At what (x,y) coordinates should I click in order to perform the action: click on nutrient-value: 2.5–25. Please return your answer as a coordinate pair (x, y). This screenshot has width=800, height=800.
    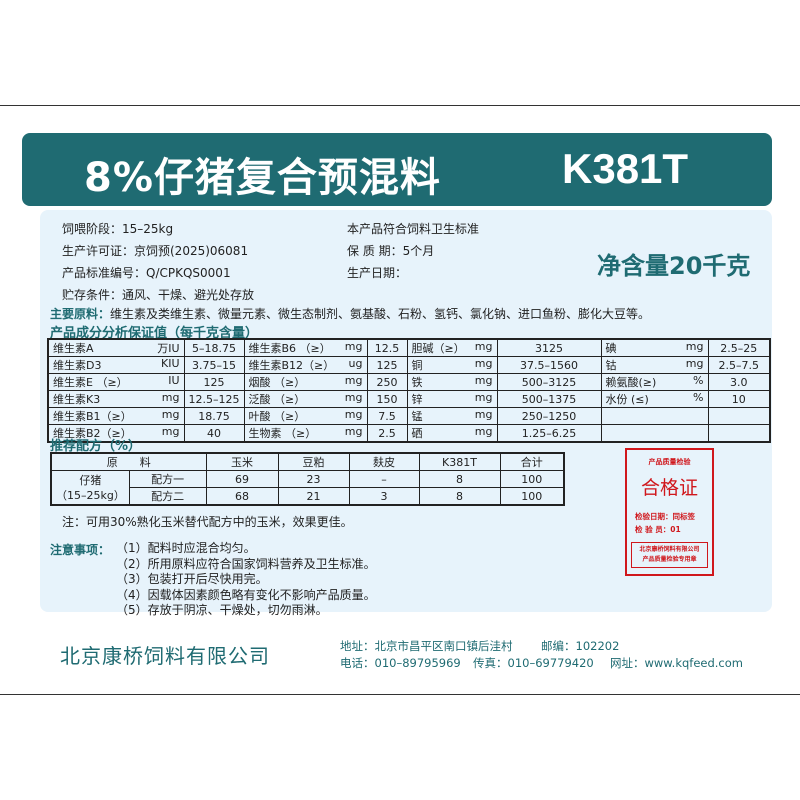
    Looking at the image, I should click on (739, 347).